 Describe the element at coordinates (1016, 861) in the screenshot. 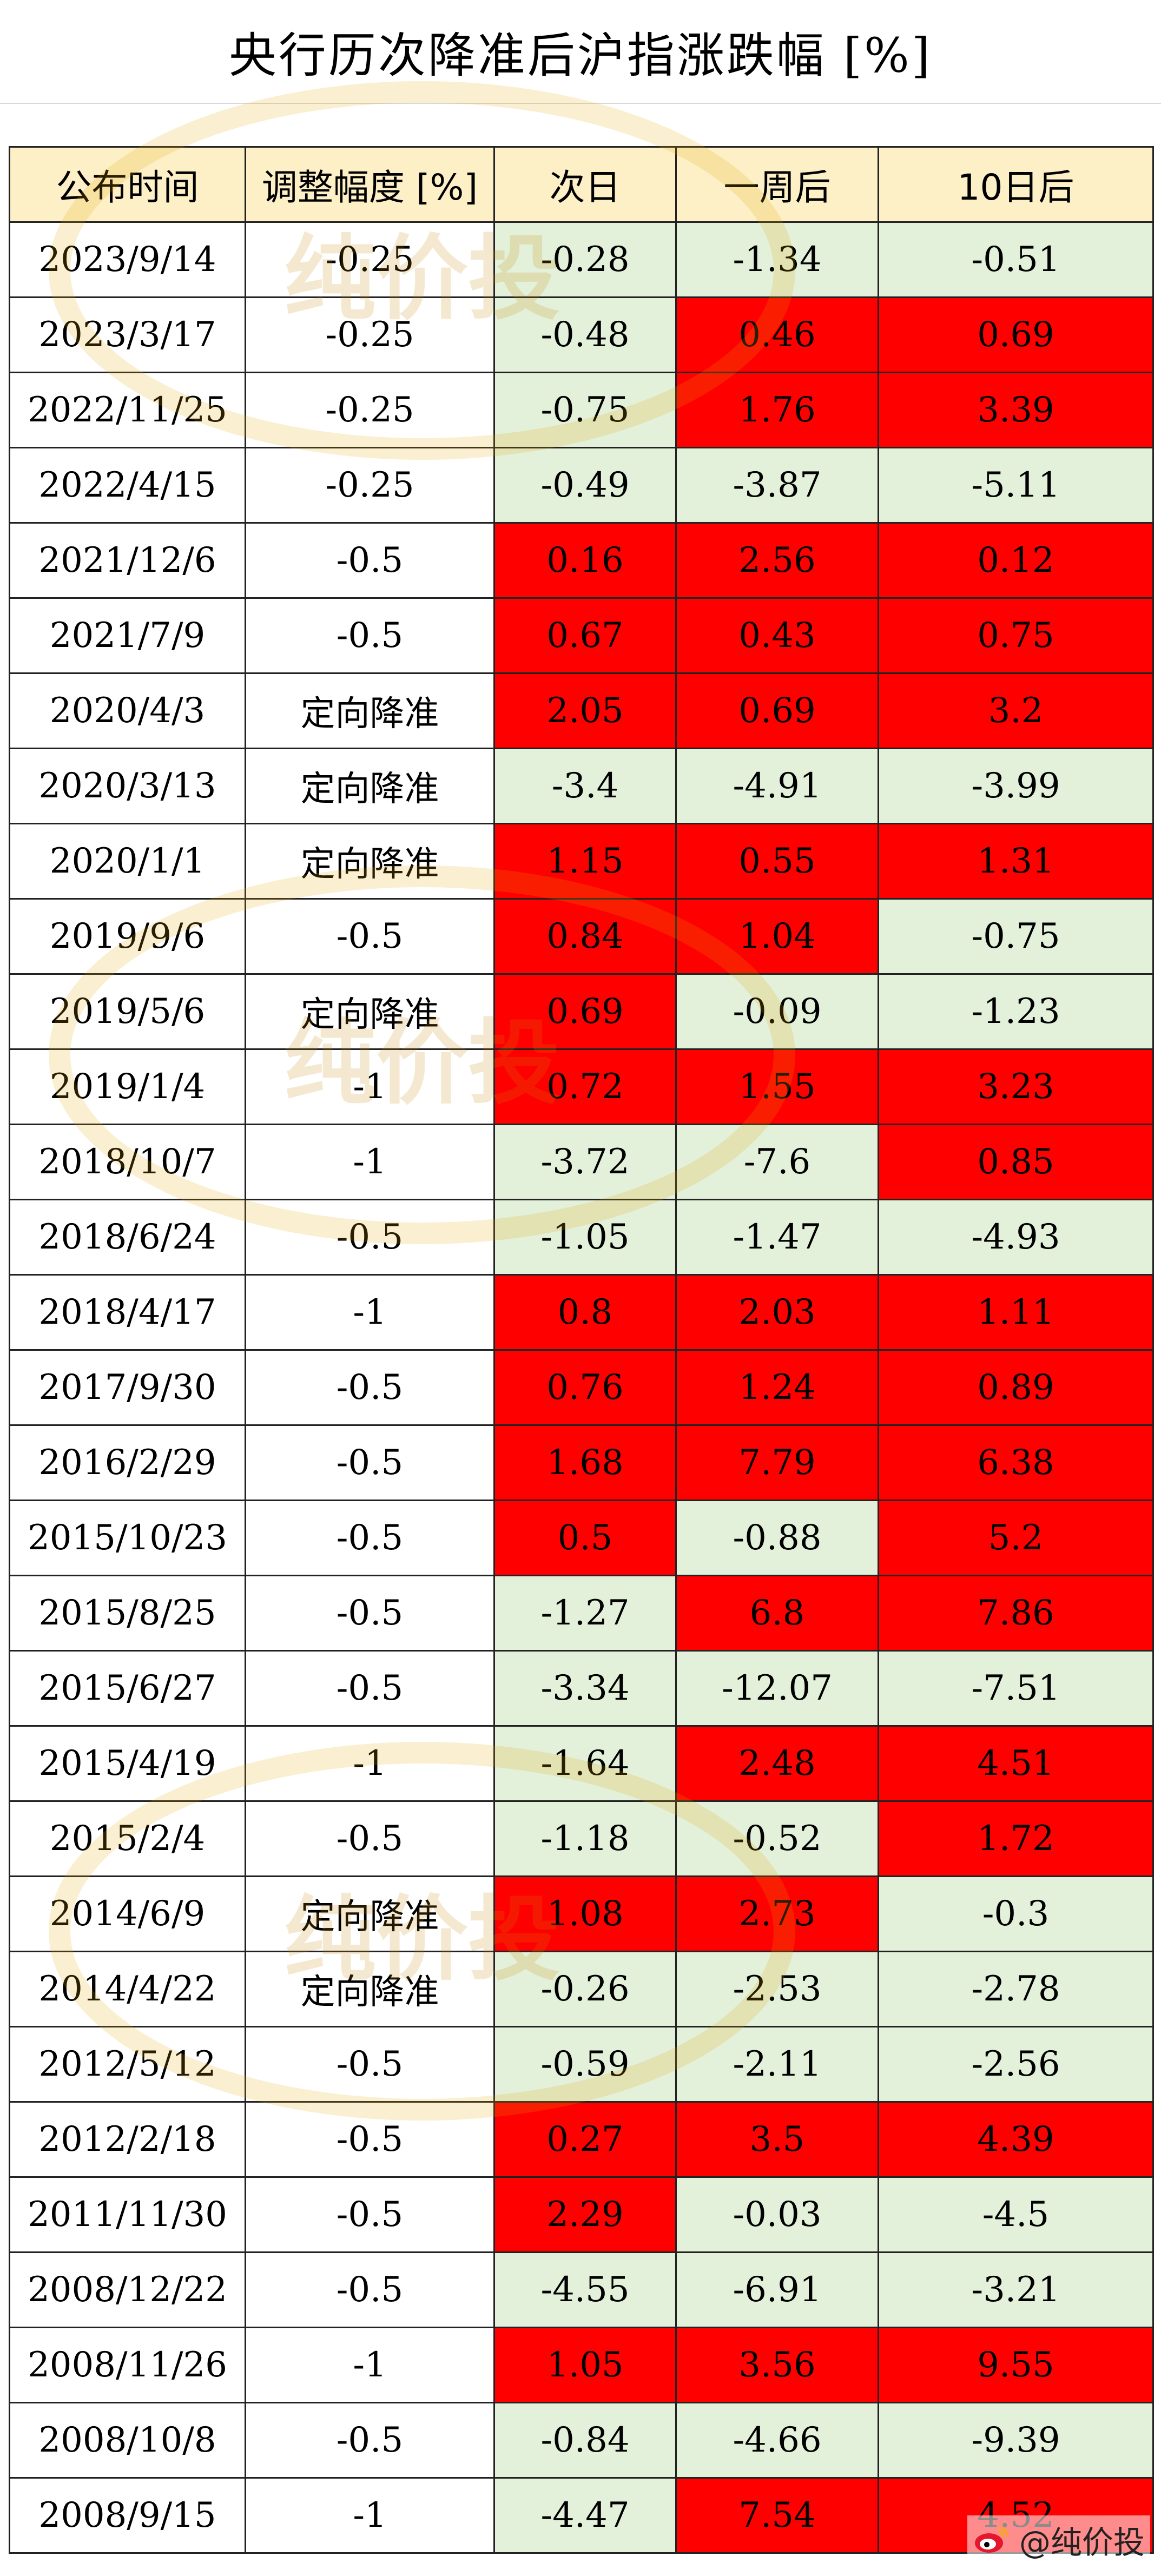

I see `cell-ten-days: 1.31` at that location.